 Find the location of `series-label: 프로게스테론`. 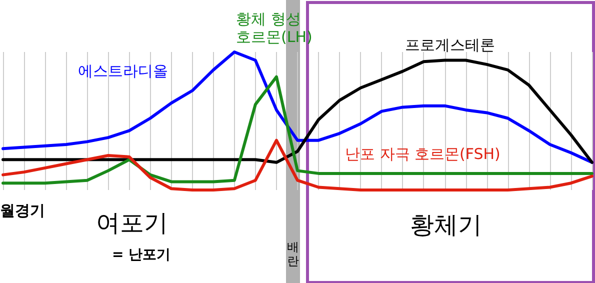

series-label: 프로게스테론 is located at coordinates (450, 45).